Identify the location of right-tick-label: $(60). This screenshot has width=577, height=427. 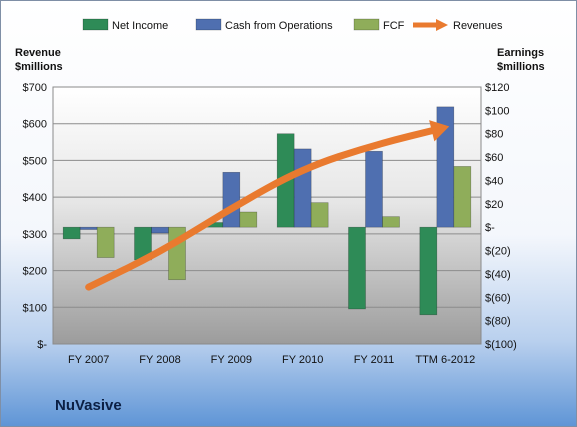
(498, 298).